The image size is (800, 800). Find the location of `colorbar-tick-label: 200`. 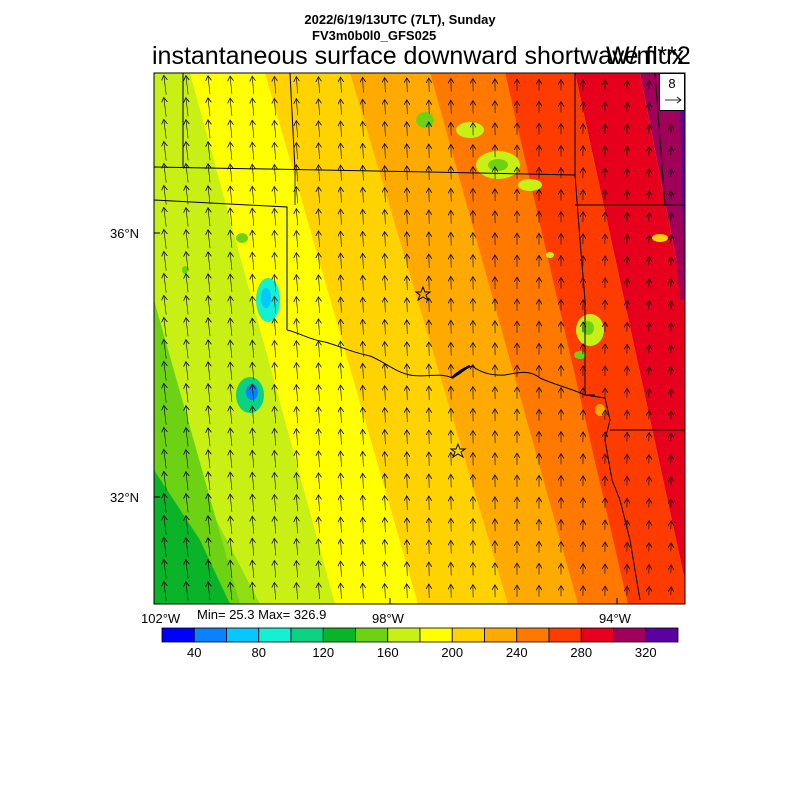

colorbar-tick-label: 200 is located at coordinates (452, 652).